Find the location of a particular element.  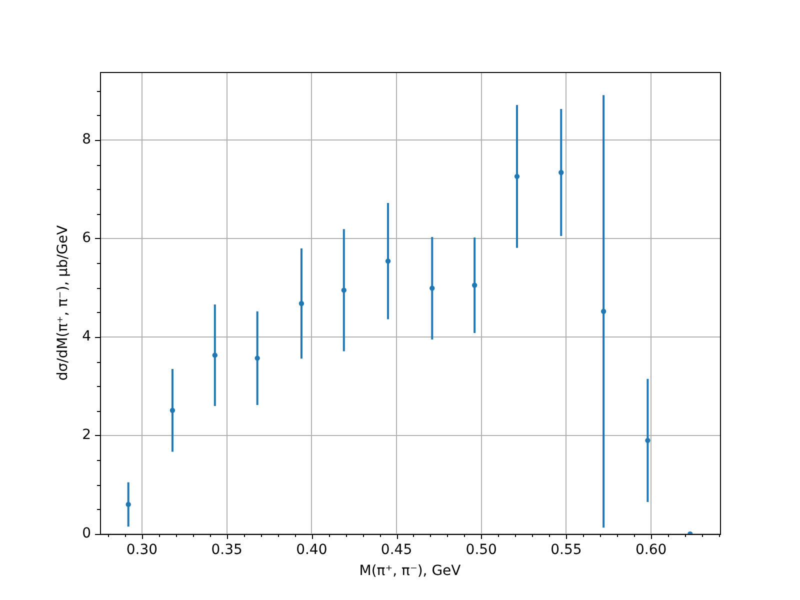

x-tick-label: 0.60 is located at coordinates (651, 550).